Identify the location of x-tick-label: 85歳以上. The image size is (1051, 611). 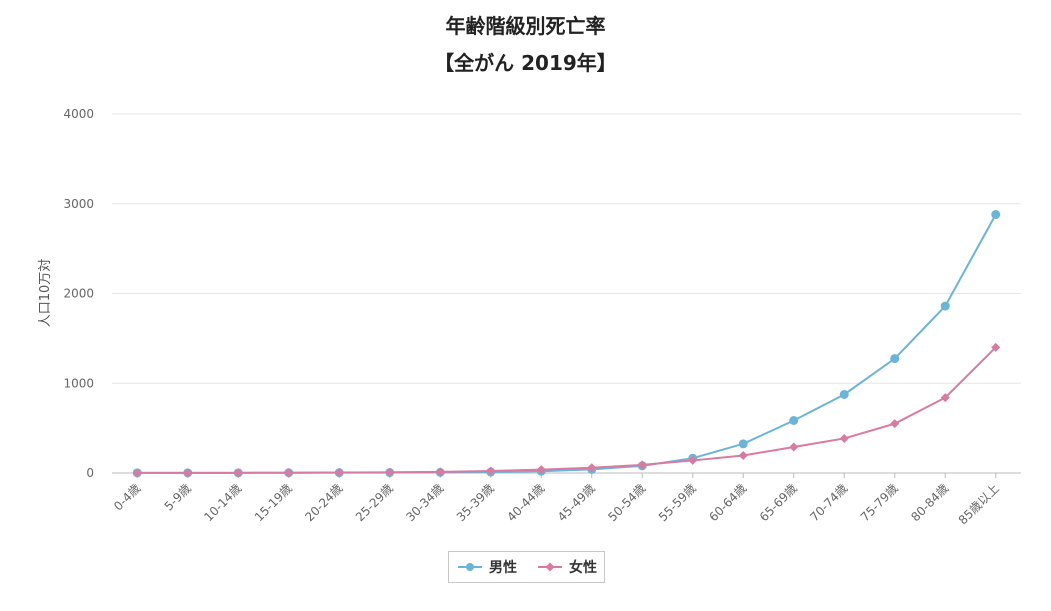
(979, 504).